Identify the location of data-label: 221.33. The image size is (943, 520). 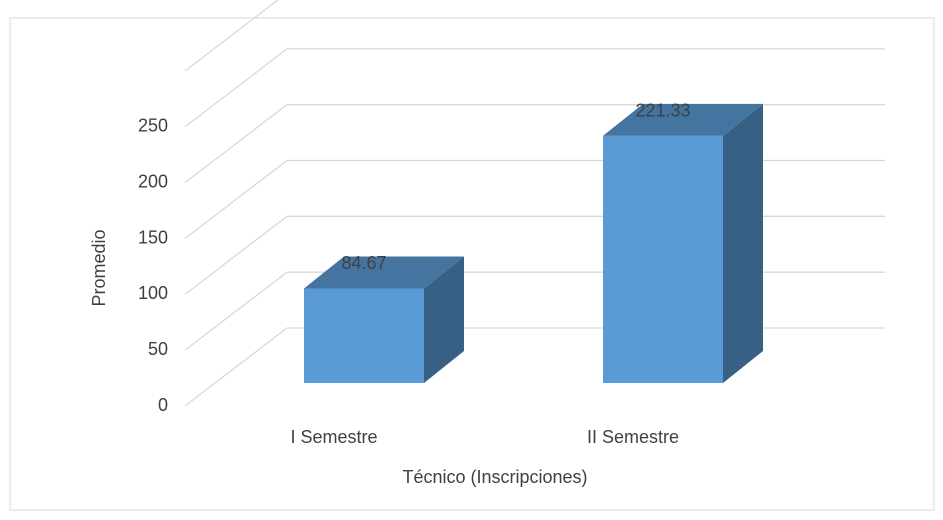
(662, 111).